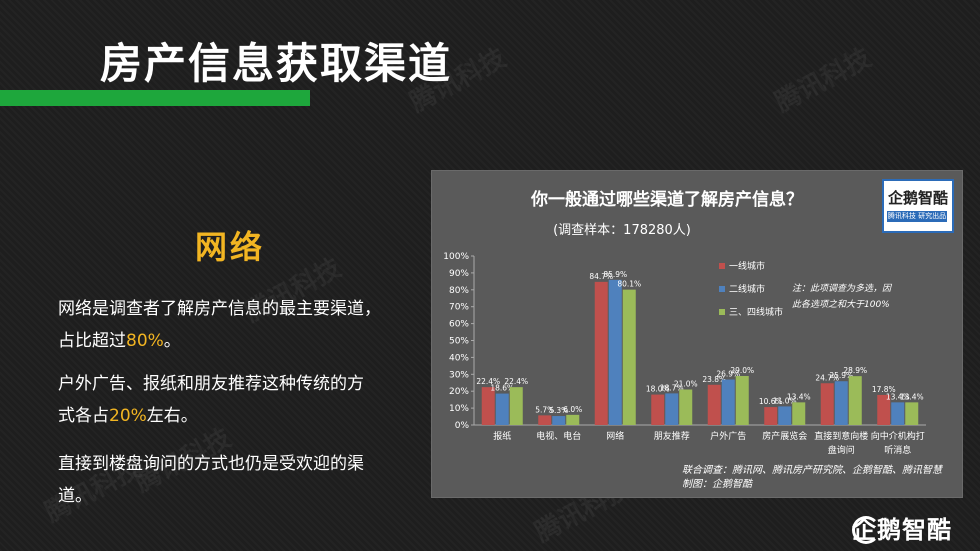  I want to click on legend-label: 二线城市, so click(747, 289).